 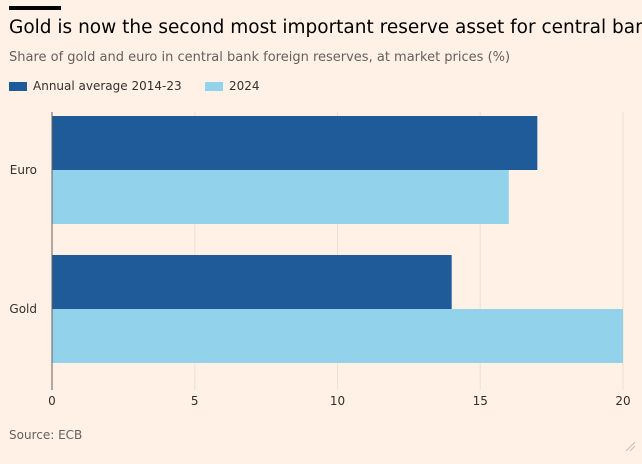 I want to click on x-tick-label: 15, so click(x=480, y=401).